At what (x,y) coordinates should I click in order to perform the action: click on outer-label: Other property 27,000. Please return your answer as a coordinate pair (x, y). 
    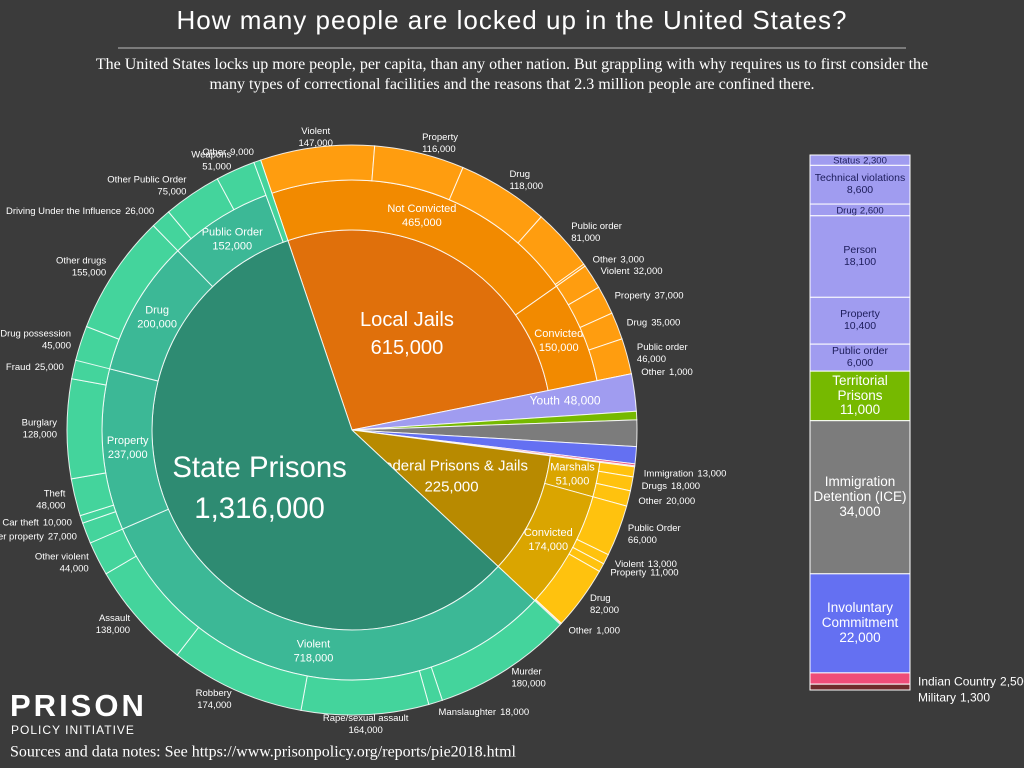
    Looking at the image, I should click on (38, 536).